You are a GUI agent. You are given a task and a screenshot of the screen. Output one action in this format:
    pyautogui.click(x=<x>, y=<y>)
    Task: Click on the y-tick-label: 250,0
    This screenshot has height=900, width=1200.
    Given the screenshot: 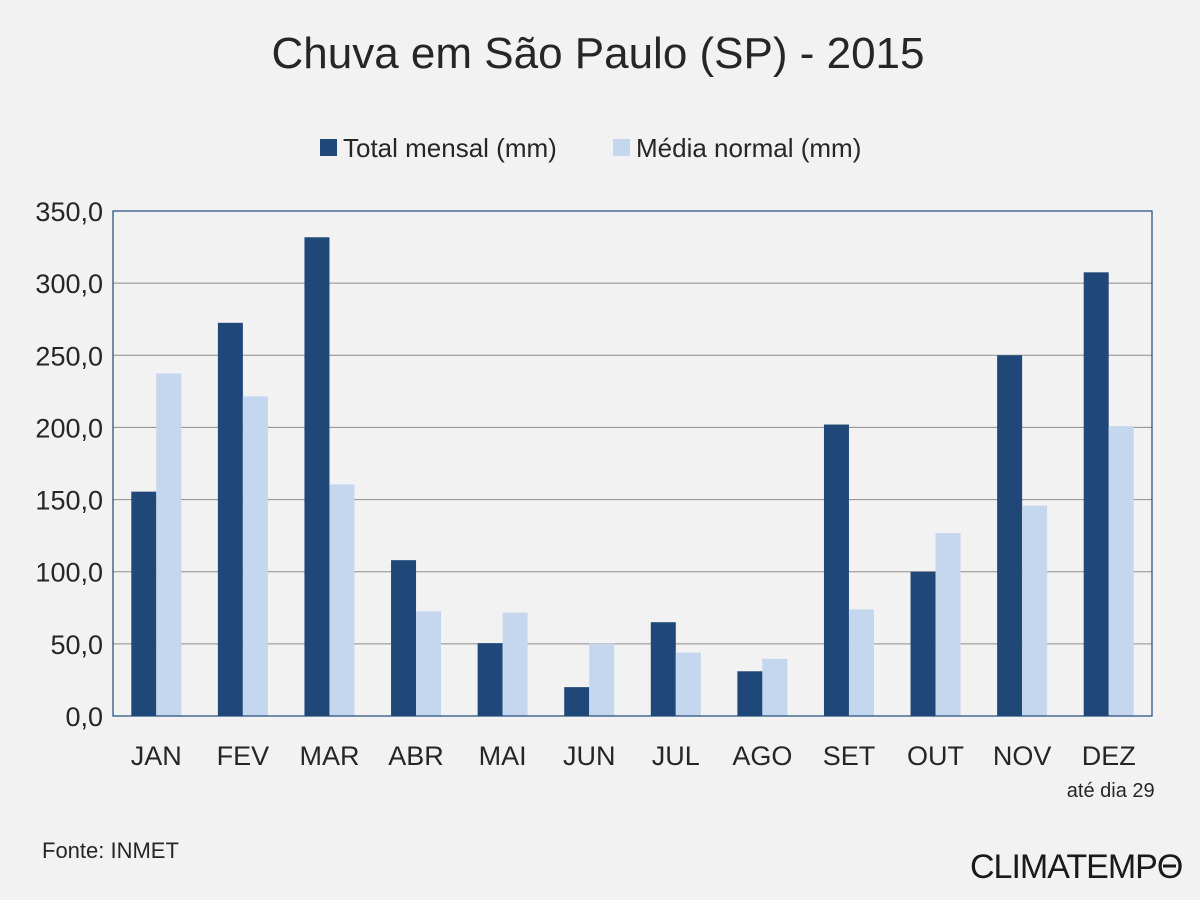 What is the action you would take?
    pyautogui.click(x=69, y=356)
    